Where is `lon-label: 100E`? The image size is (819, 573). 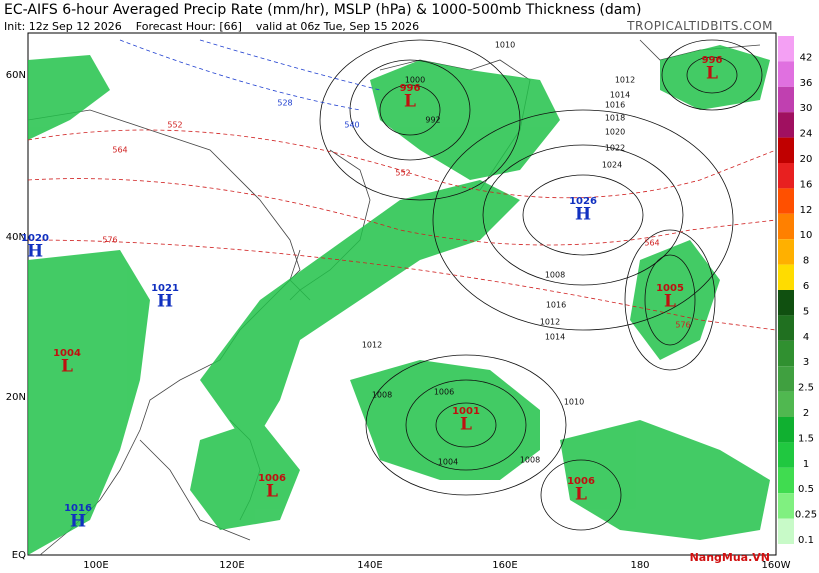
lon-label: 100E is located at coordinates (95, 565).